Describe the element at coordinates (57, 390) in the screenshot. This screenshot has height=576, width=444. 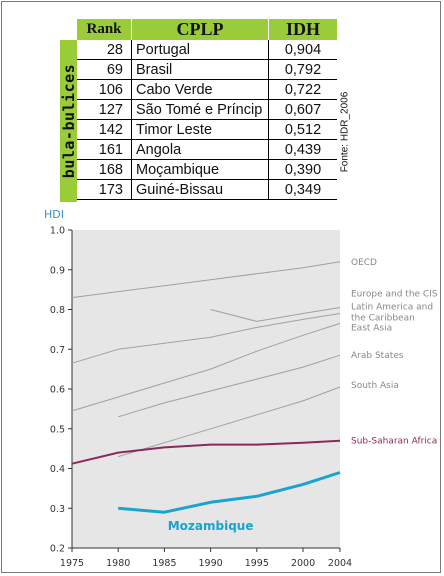
I see `y-tick-label: 0.6` at that location.